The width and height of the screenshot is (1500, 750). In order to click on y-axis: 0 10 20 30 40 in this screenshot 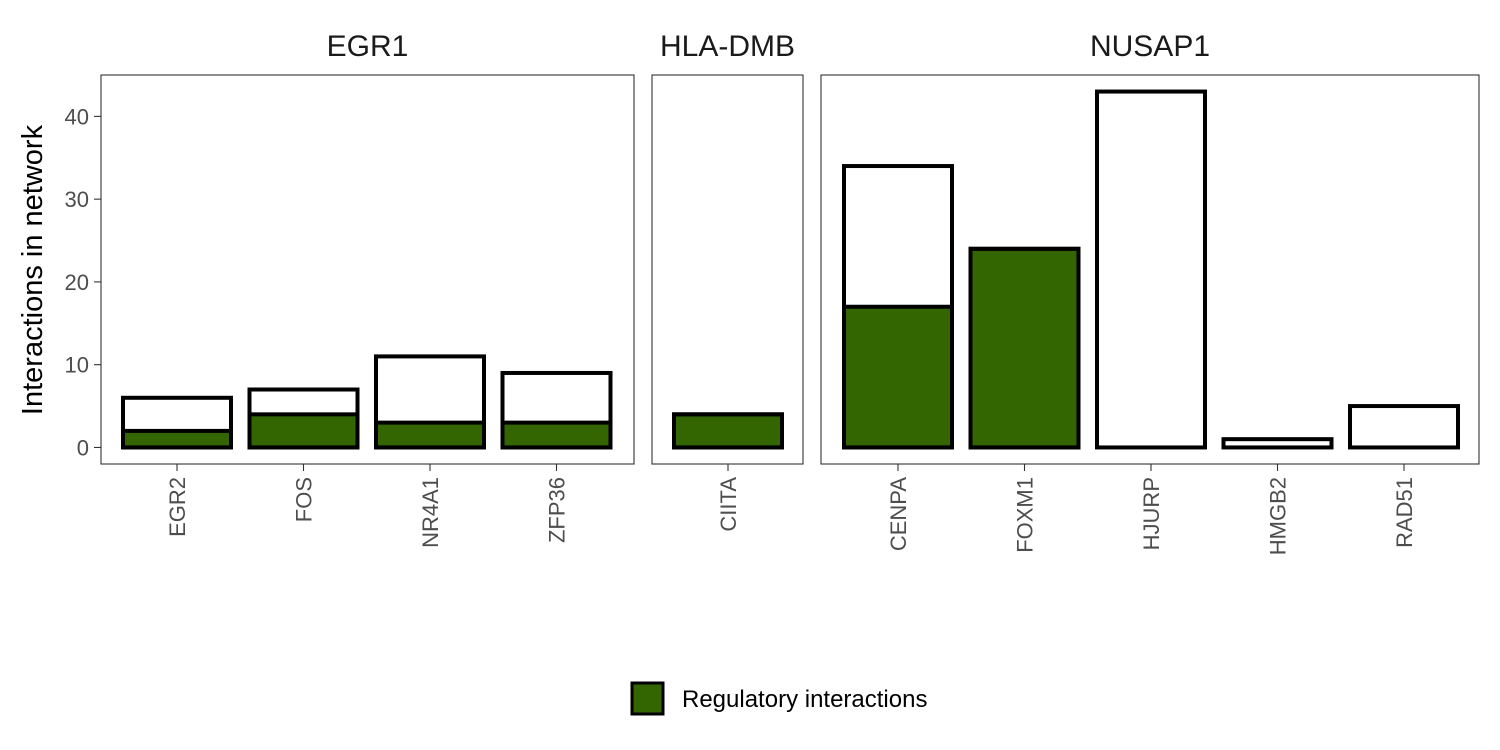, I will do `click(83, 282)`.